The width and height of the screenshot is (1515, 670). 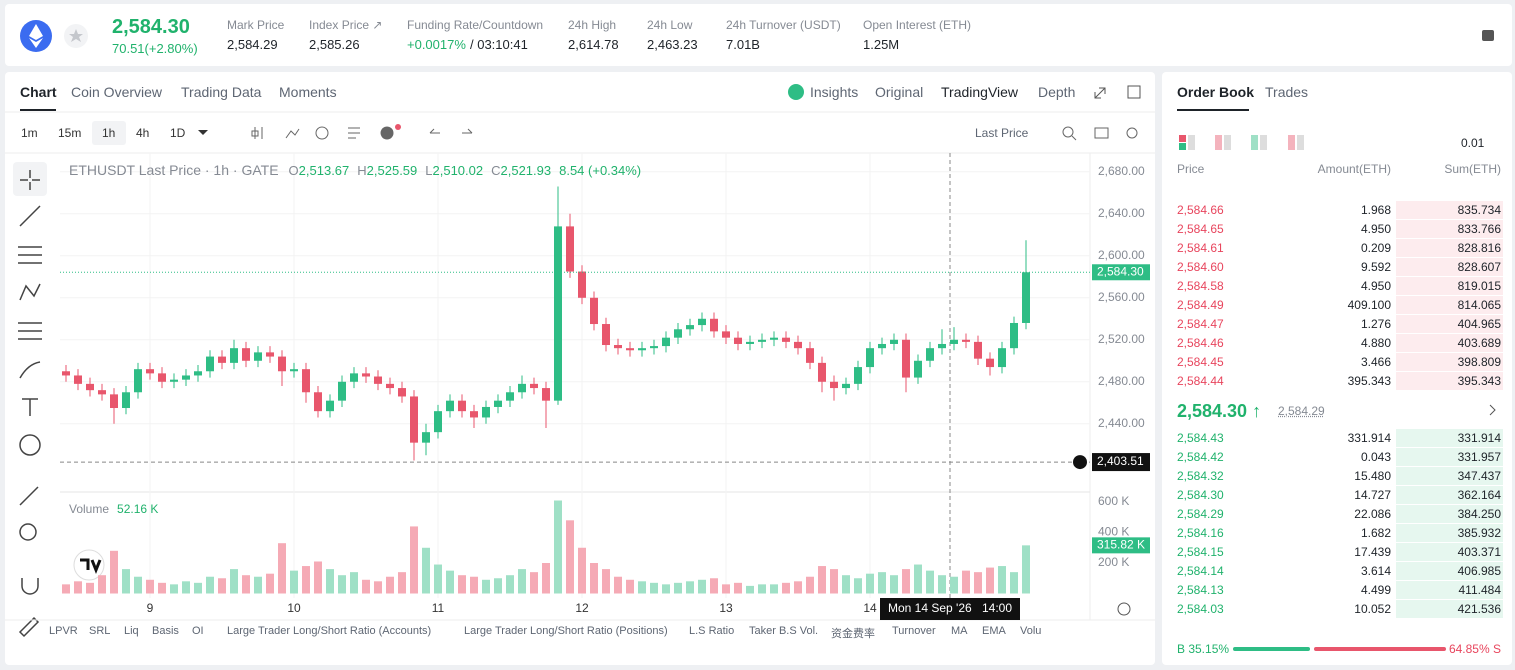 What do you see at coordinates (1200, 438) in the screenshot?
I see `book-price: 2,584.43` at bounding box center [1200, 438].